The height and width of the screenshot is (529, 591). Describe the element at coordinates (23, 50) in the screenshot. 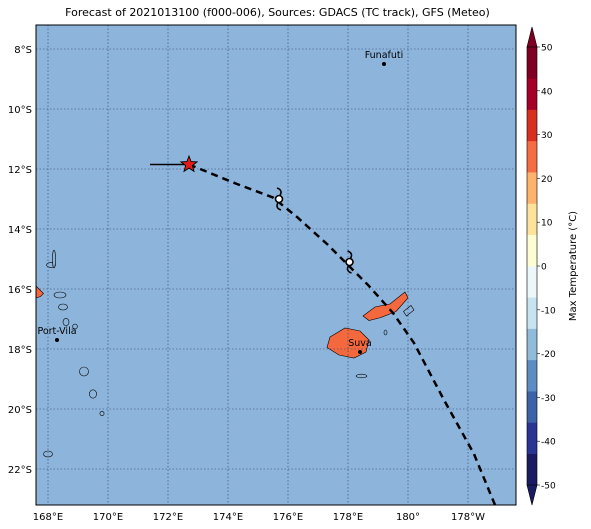

I see `lat-tick-label: 8°S` at that location.